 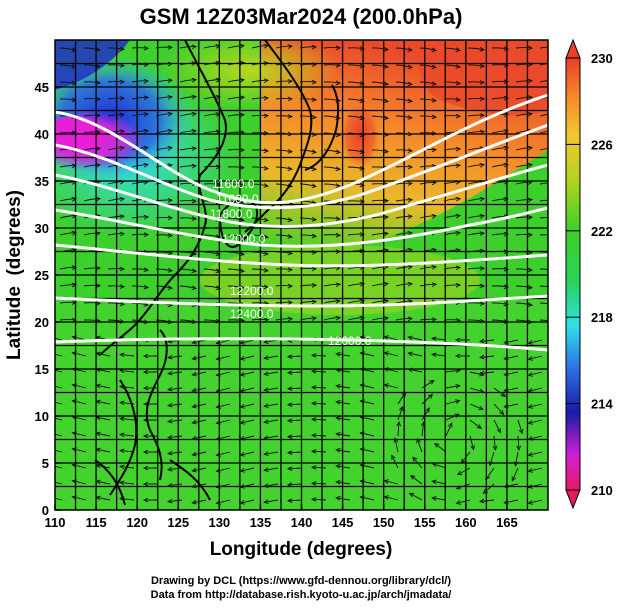 What do you see at coordinates (219, 522) in the screenshot?
I see `x-tick-label: 130` at bounding box center [219, 522].